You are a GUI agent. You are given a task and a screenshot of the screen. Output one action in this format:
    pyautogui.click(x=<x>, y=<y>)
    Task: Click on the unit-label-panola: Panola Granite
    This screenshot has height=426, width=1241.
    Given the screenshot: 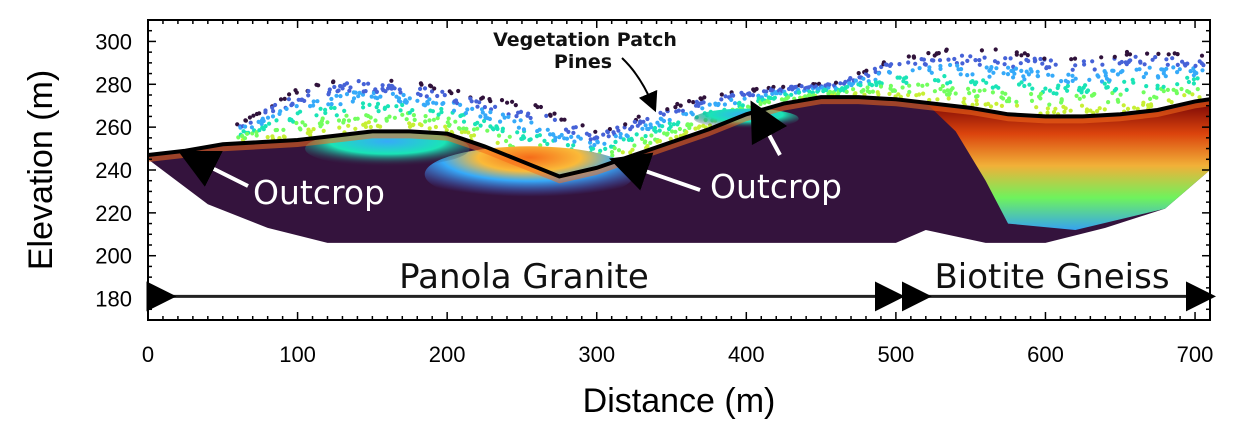 What is the action you would take?
    pyautogui.click(x=524, y=277)
    